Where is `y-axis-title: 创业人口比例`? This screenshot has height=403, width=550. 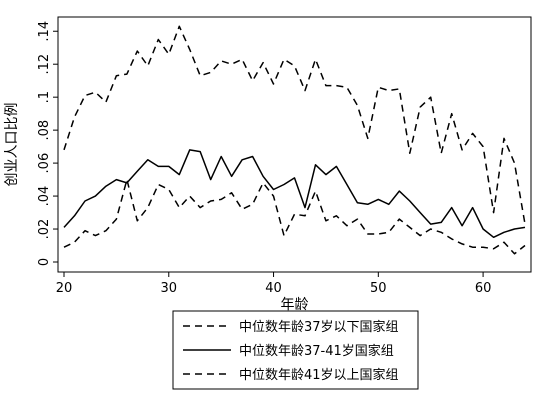 y-axis-title: 创业人口比例 is located at coordinates (12, 145).